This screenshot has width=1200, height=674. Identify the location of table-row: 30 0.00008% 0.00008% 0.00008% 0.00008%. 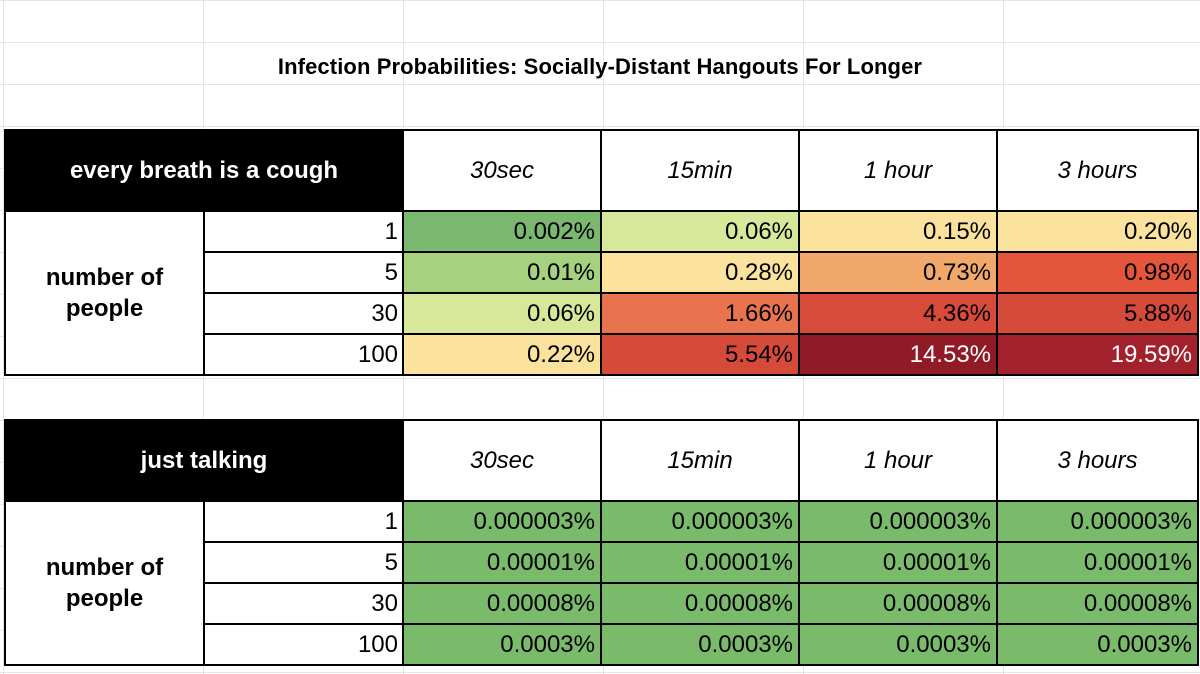
(602, 603).